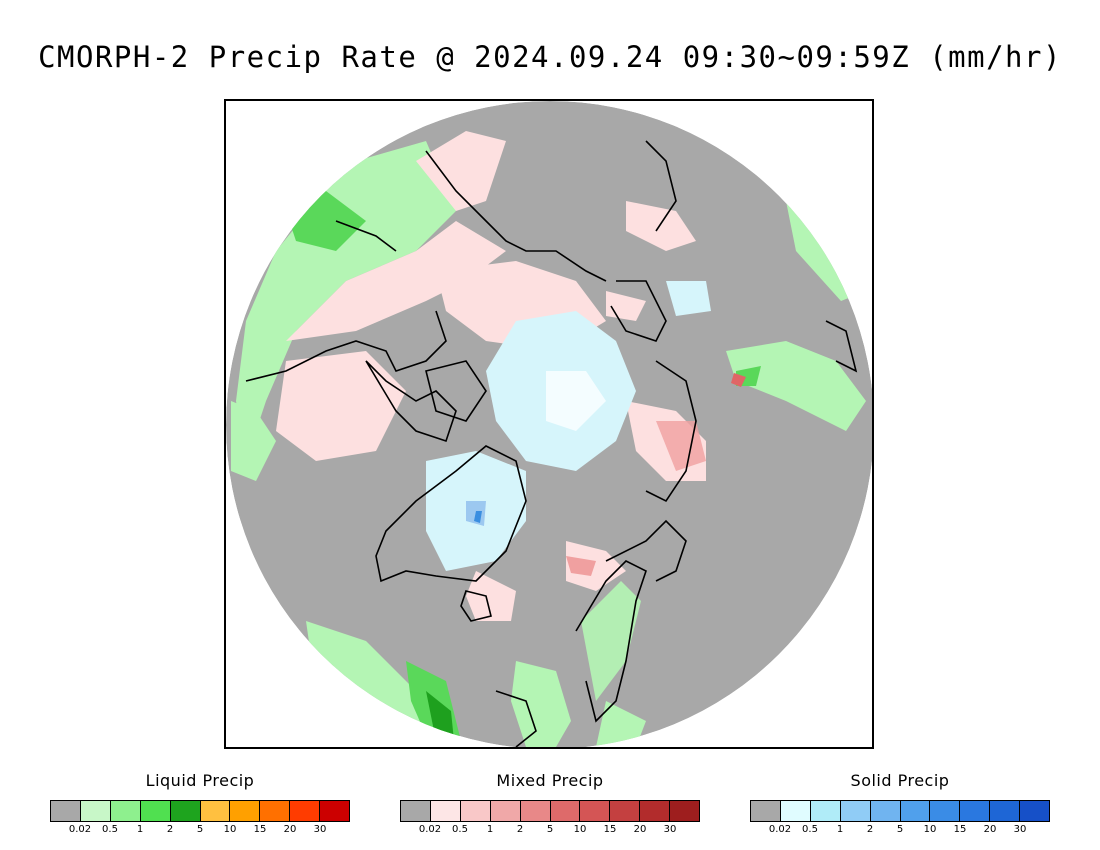 The image size is (1100, 850). I want to click on legend-mixed-title: Mixed Precip, so click(550, 780).